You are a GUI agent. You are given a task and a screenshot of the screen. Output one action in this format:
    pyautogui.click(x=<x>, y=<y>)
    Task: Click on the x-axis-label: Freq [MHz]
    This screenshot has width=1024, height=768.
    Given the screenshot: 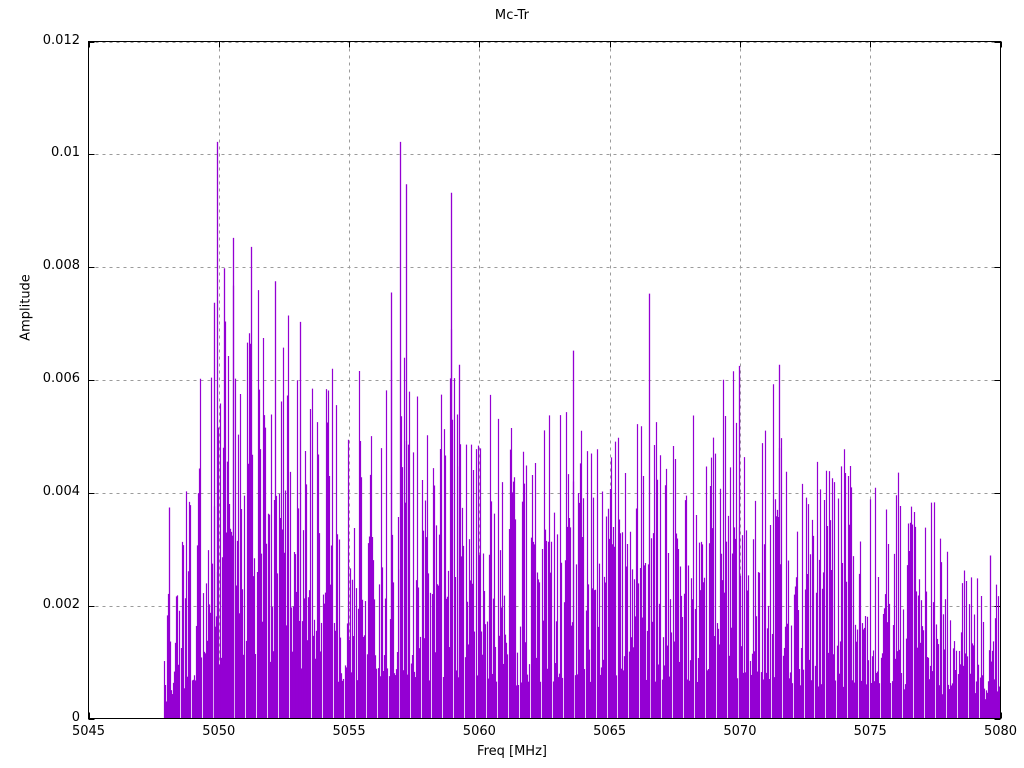 What is the action you would take?
    pyautogui.click(x=512, y=751)
    